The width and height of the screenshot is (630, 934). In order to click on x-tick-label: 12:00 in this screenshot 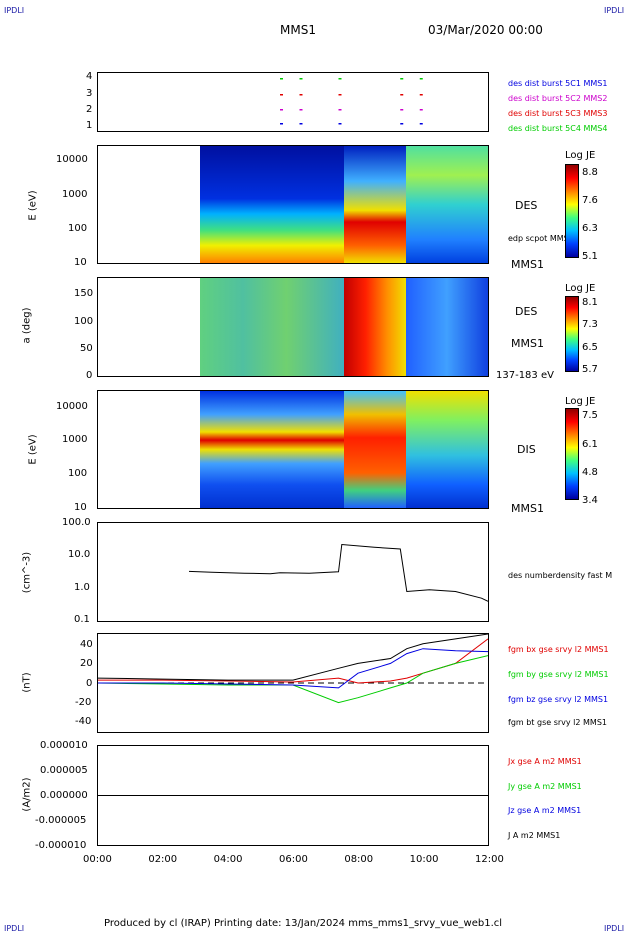, I will do `click(489, 859)`.